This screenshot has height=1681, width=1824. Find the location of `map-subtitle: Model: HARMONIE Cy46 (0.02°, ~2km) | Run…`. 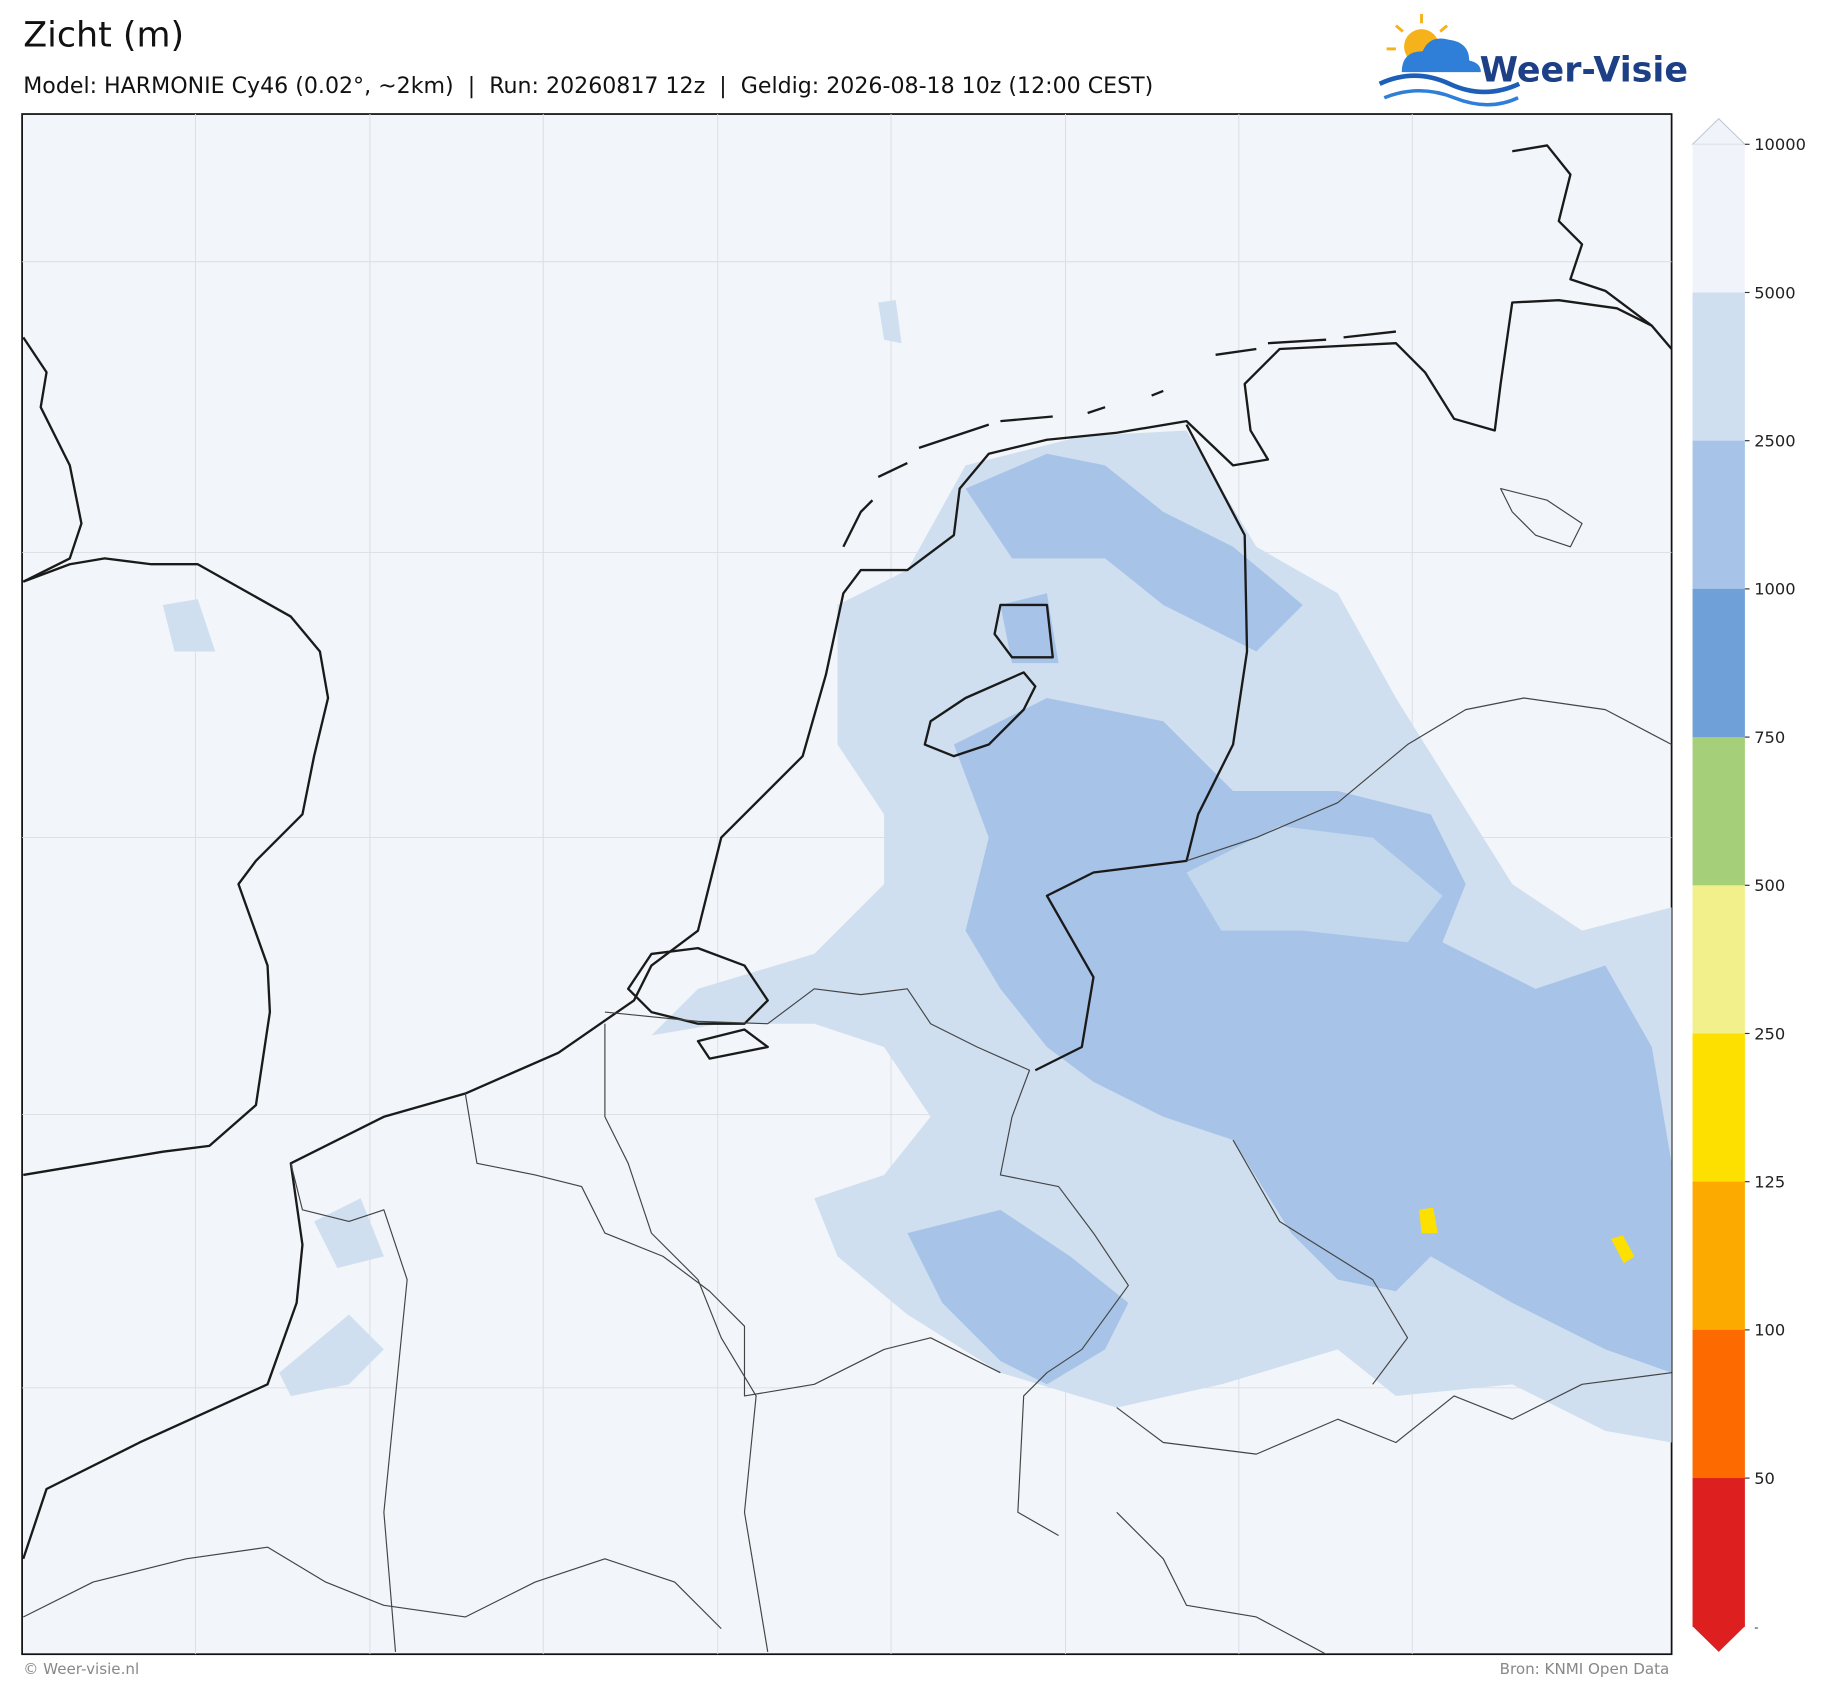

map-subtitle: Model: HARMONIE Cy46 (0.02°, ~2km) | Run… is located at coordinates (588, 86).